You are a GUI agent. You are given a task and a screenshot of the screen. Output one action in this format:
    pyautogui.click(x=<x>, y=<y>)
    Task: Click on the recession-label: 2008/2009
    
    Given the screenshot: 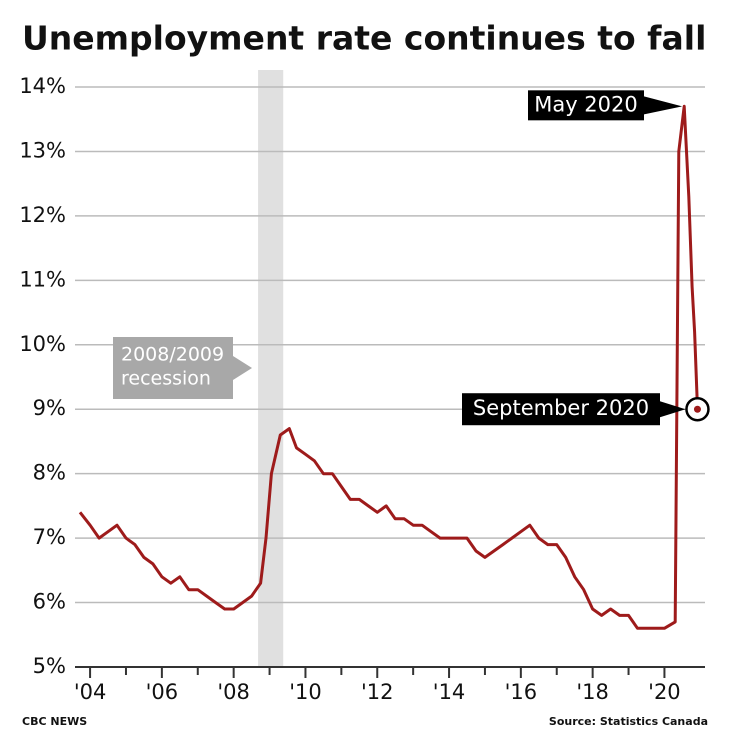 What is the action you would take?
    pyautogui.click(x=172, y=355)
    